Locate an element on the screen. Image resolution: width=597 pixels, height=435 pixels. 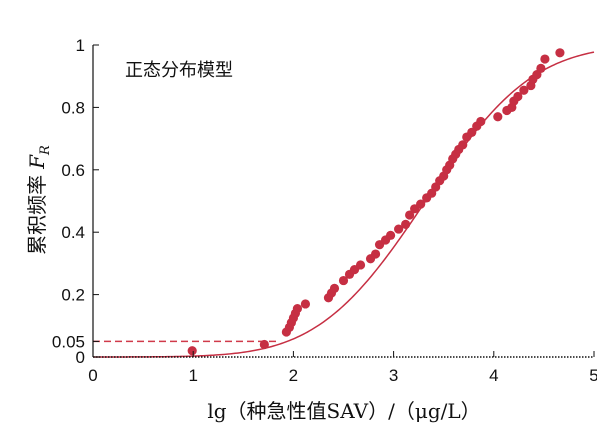
y-axis-title-text: 累积频率 is located at coordinates (37, 215).